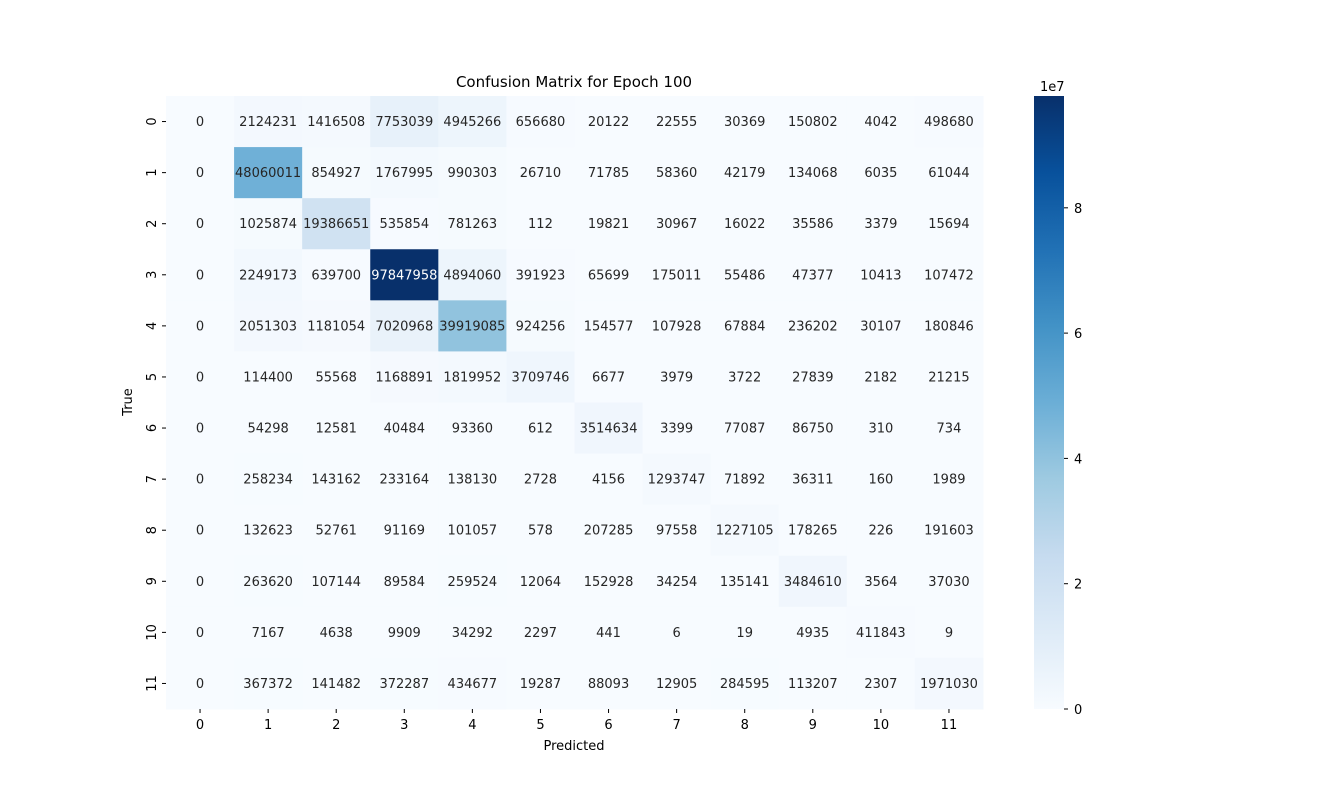  What do you see at coordinates (540, 531) in the screenshot?
I see `cell-value-label: 578` at bounding box center [540, 531].